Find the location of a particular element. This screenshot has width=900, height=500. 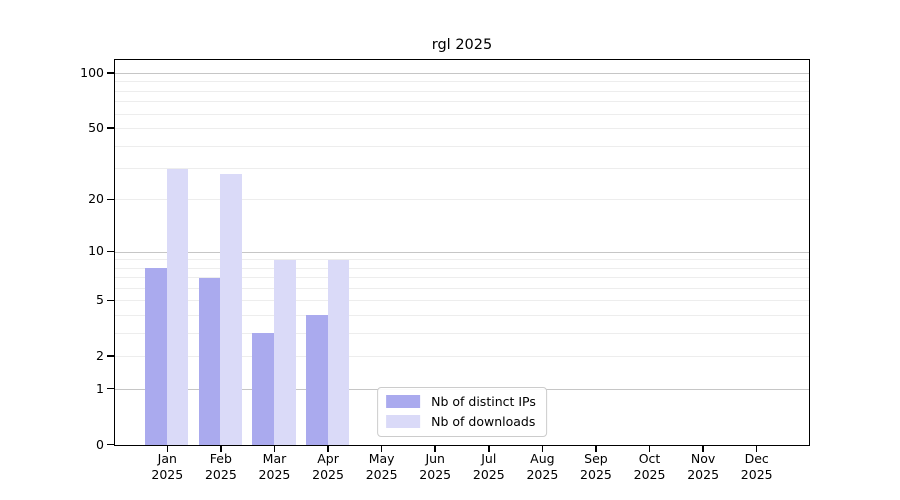

x-tick-label-line: Nov is located at coordinates (703, 458).